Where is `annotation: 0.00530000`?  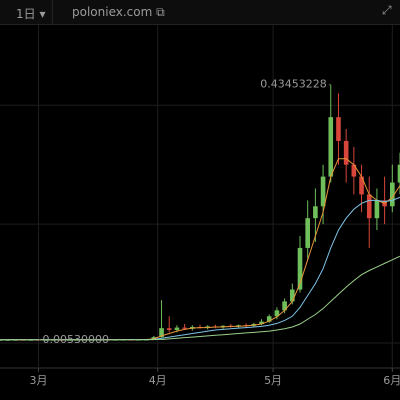 annotation: 0.00530000 is located at coordinates (75, 339).